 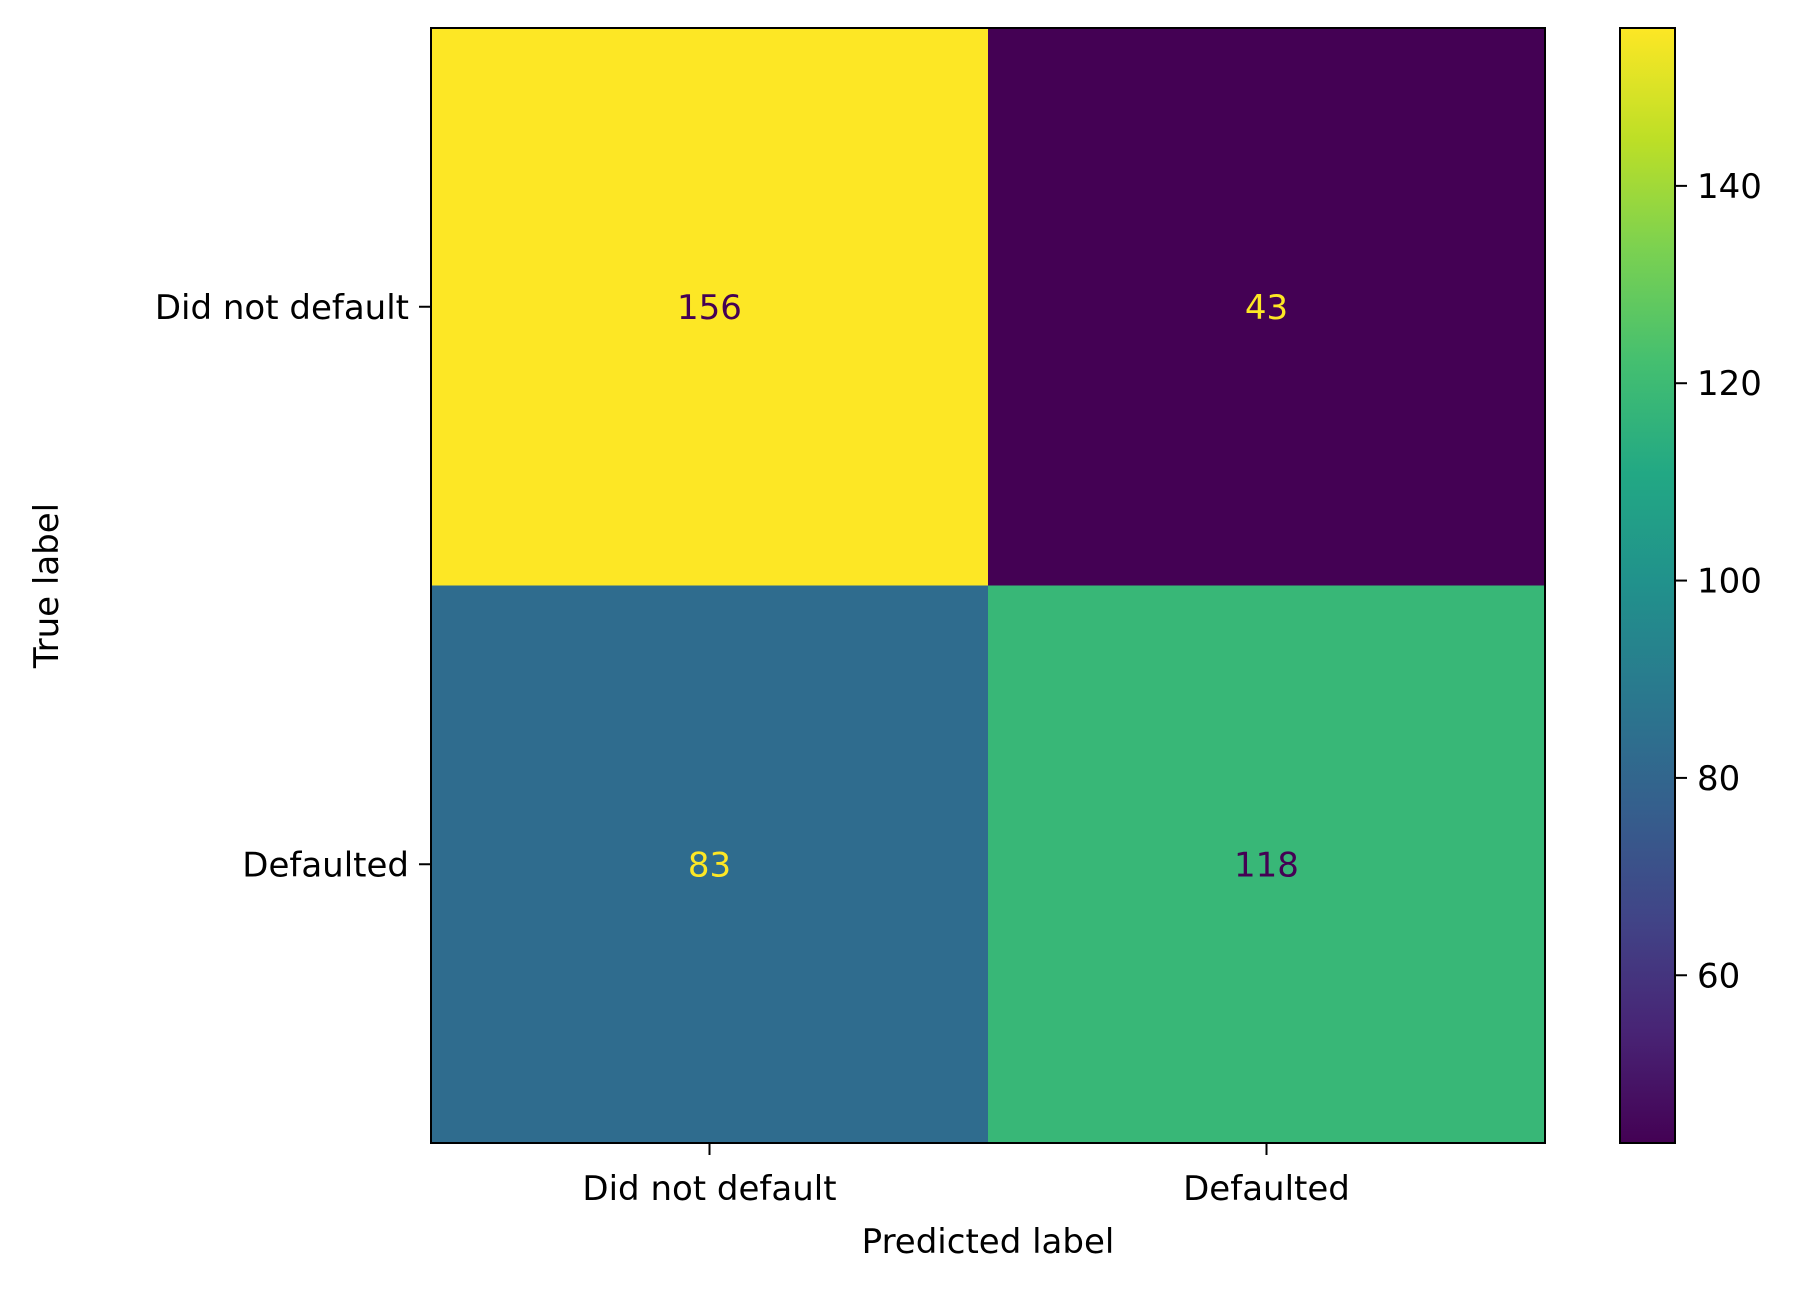 What do you see at coordinates (1718, 779) in the screenshot?
I see `colorbar-tick-label: 80` at bounding box center [1718, 779].